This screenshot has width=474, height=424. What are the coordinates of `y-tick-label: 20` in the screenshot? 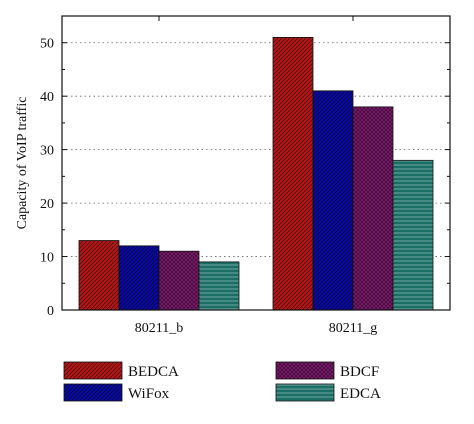 It's located at (47, 204).